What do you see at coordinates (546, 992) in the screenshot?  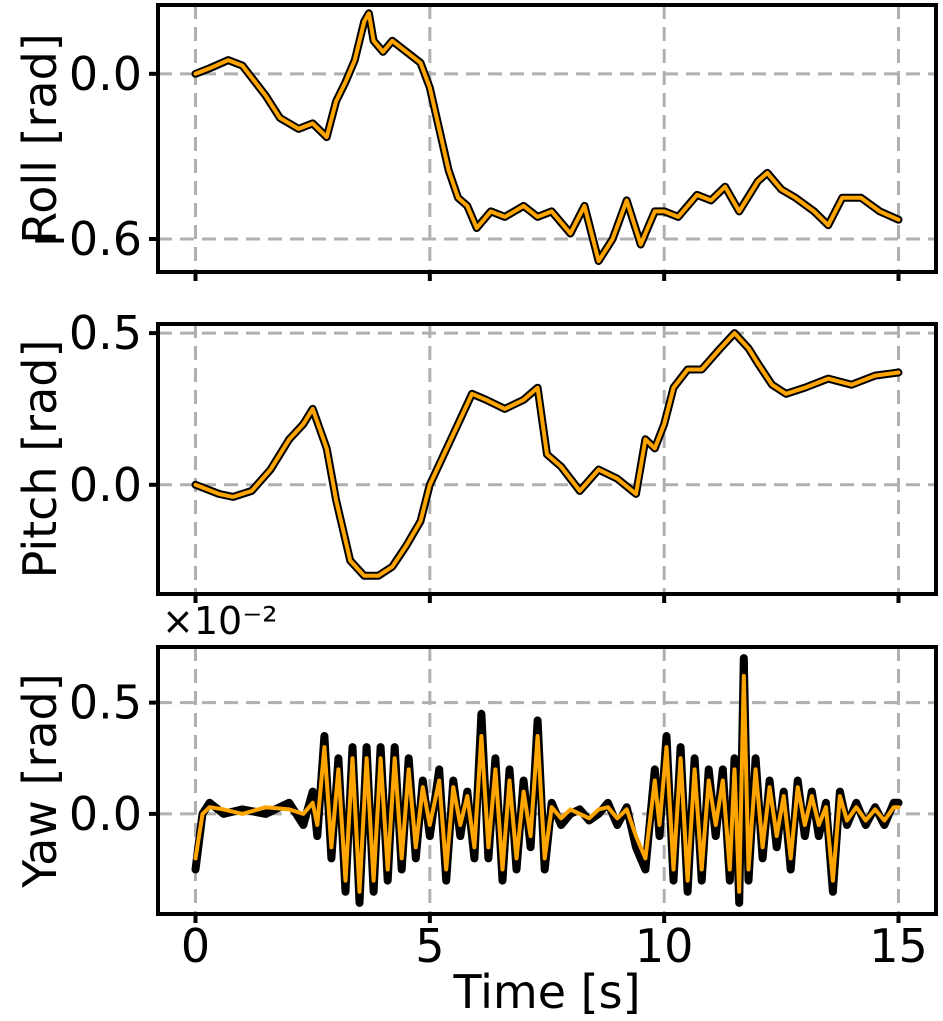 I see `xlabel: Time [s]` at bounding box center [546, 992].